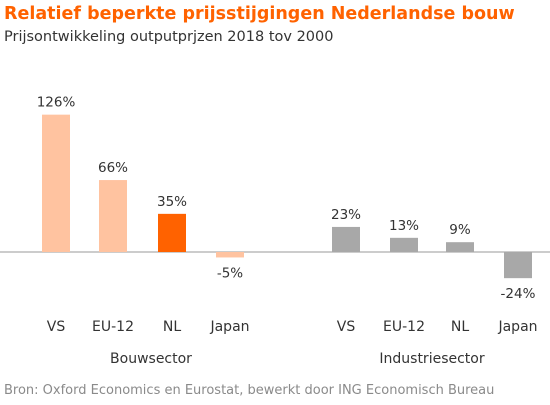  What do you see at coordinates (346, 215) in the screenshot?
I see `data-label: 23%` at bounding box center [346, 215].